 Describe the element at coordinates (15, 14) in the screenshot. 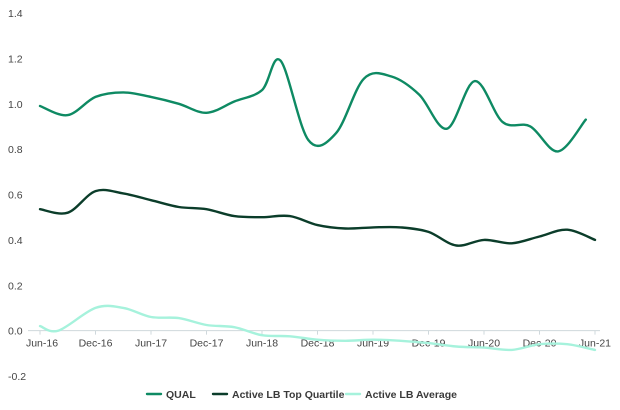

I see `y-tick-label: 1.4` at that location.